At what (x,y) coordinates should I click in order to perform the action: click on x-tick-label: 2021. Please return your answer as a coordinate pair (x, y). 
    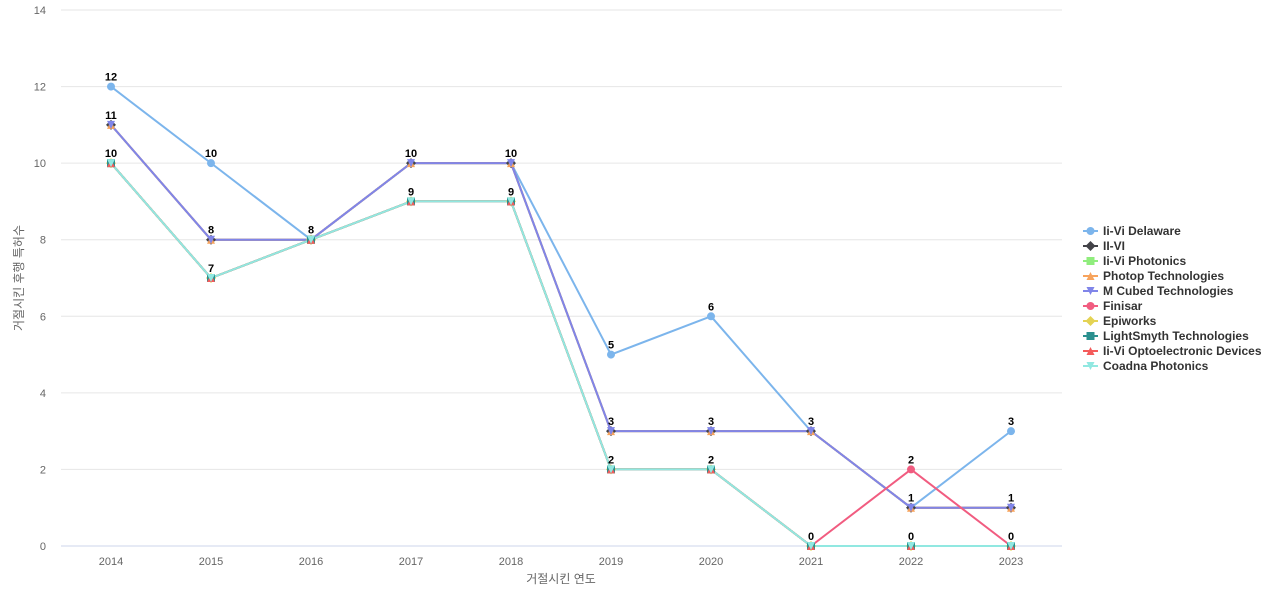
    Looking at the image, I should click on (811, 562).